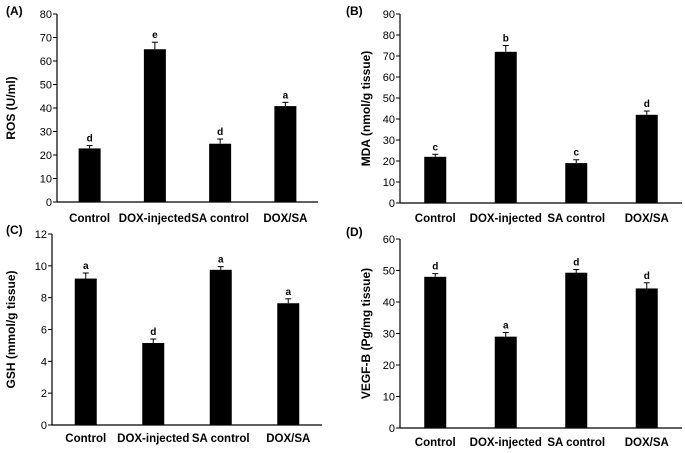  Describe the element at coordinates (44, 331) in the screenshot. I see `y-tick-label: 6` at that location.